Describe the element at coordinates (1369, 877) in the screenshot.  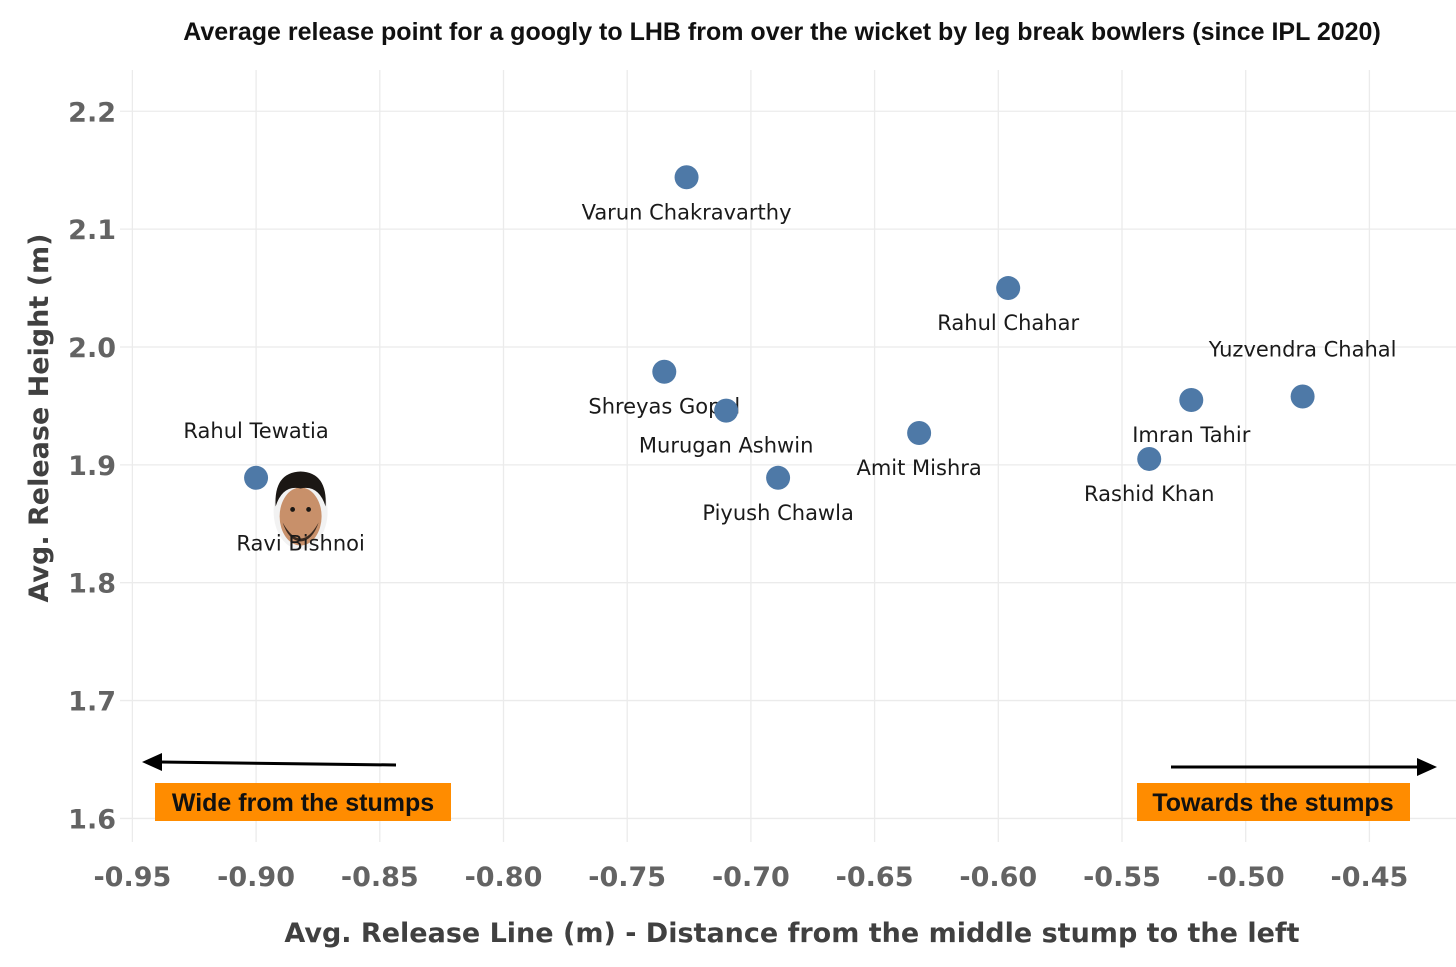
I see `x-tick-label: -0.45` at that location.